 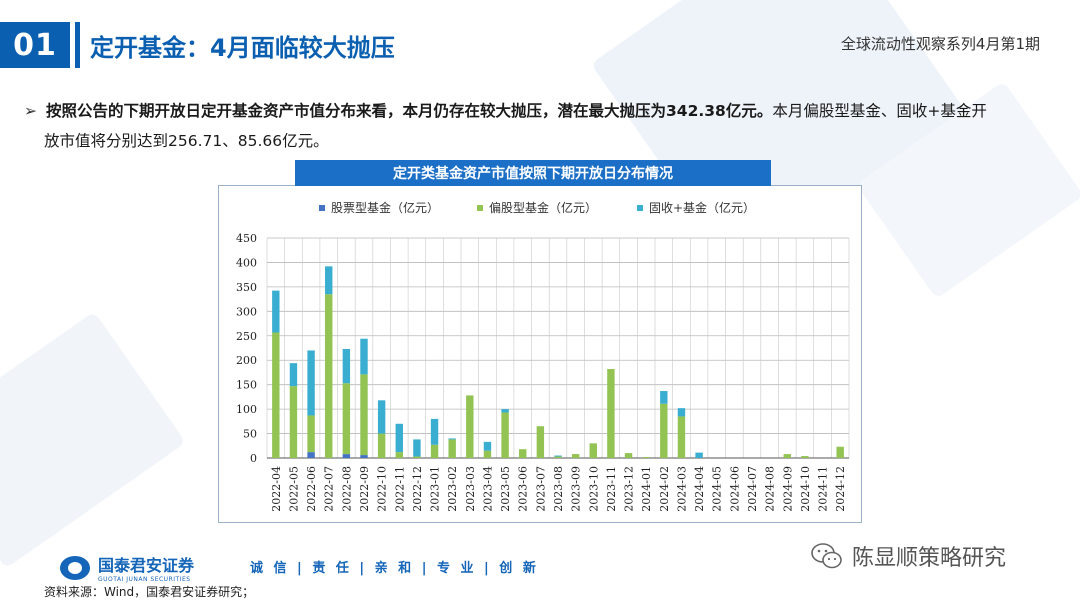 I want to click on x-tick-label: 2023-03, so click(x=470, y=489).